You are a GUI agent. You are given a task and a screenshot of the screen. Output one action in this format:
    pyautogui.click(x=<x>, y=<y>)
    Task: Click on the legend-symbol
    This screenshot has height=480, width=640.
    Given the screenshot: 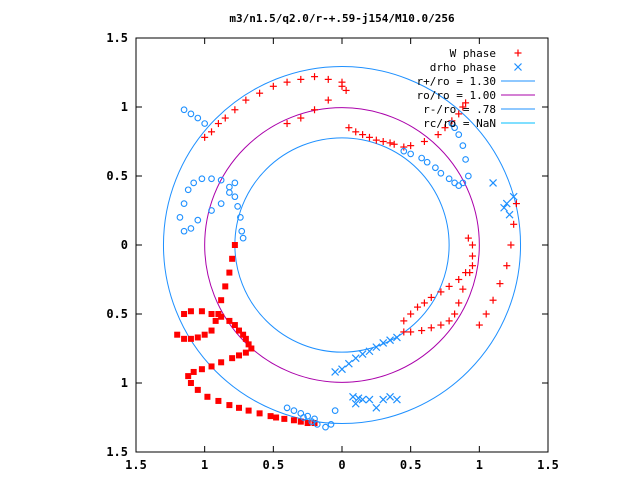 What is the action you would take?
    pyautogui.click(x=518, y=67)
    